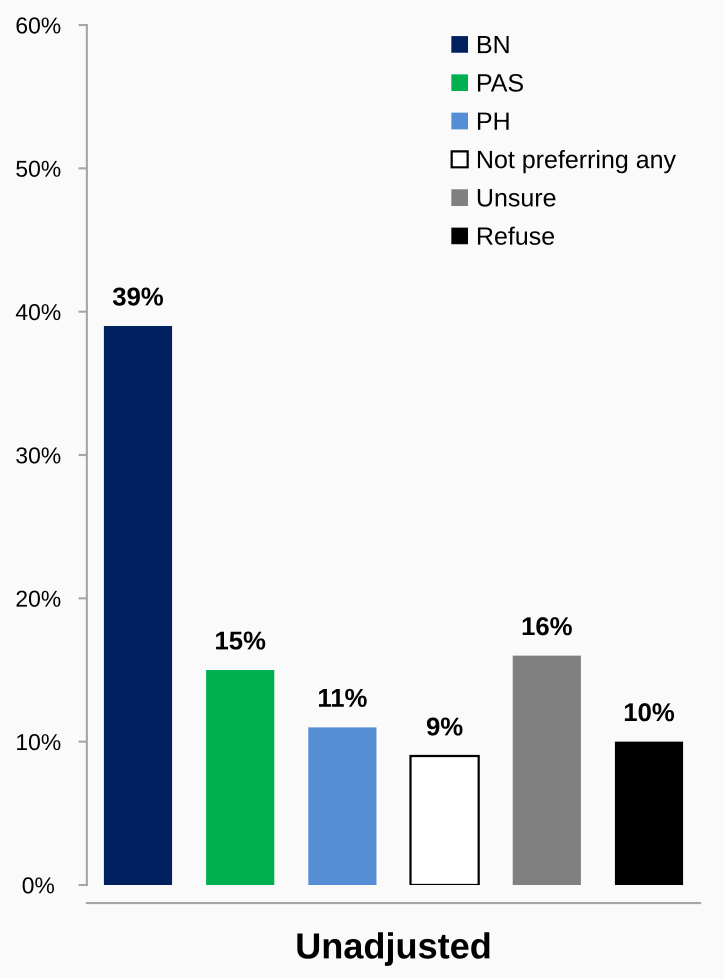 The width and height of the screenshot is (724, 978). I want to click on data-label: 9%, so click(444, 726).